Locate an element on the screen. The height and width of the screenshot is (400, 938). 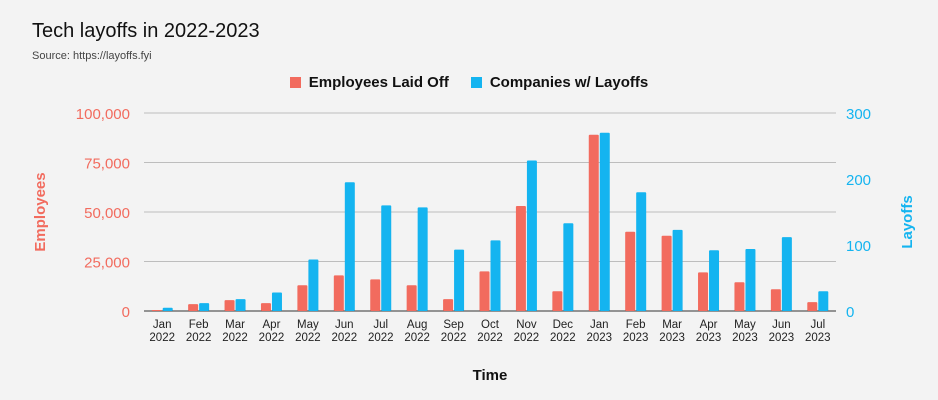
y-right-tick-label: 300 is located at coordinates (858, 114).